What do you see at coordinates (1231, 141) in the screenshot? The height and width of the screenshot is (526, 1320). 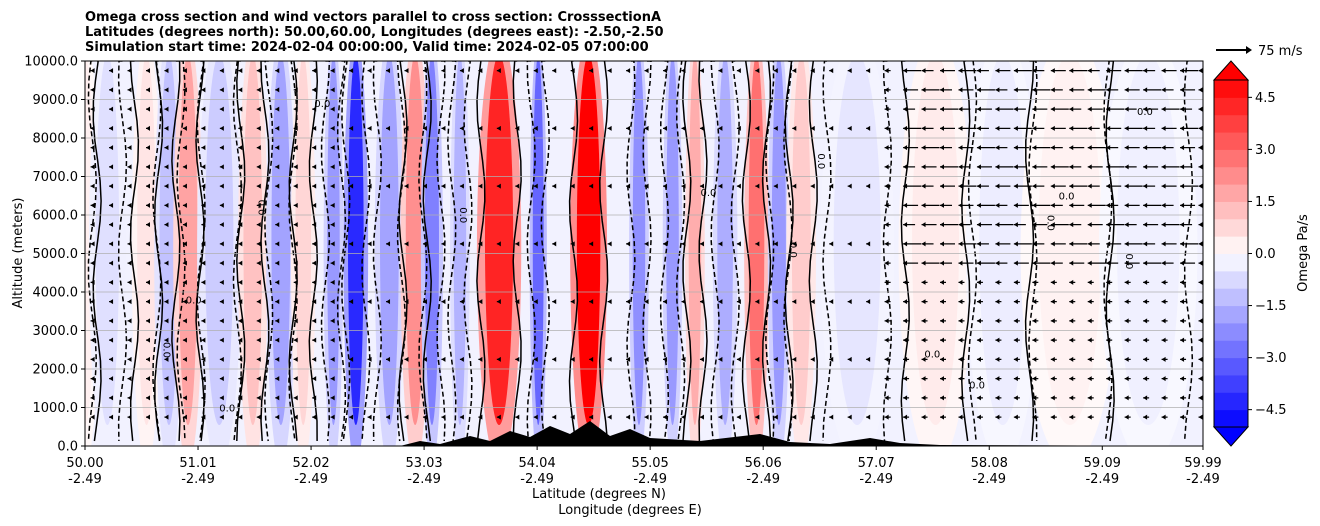 I see `colorbar-level` at bounding box center [1231, 141].